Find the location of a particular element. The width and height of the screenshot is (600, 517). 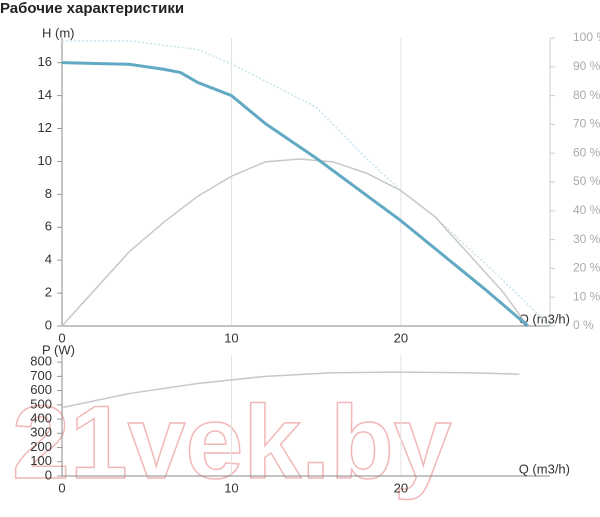

y-tick-label: 600 is located at coordinates (41, 389).